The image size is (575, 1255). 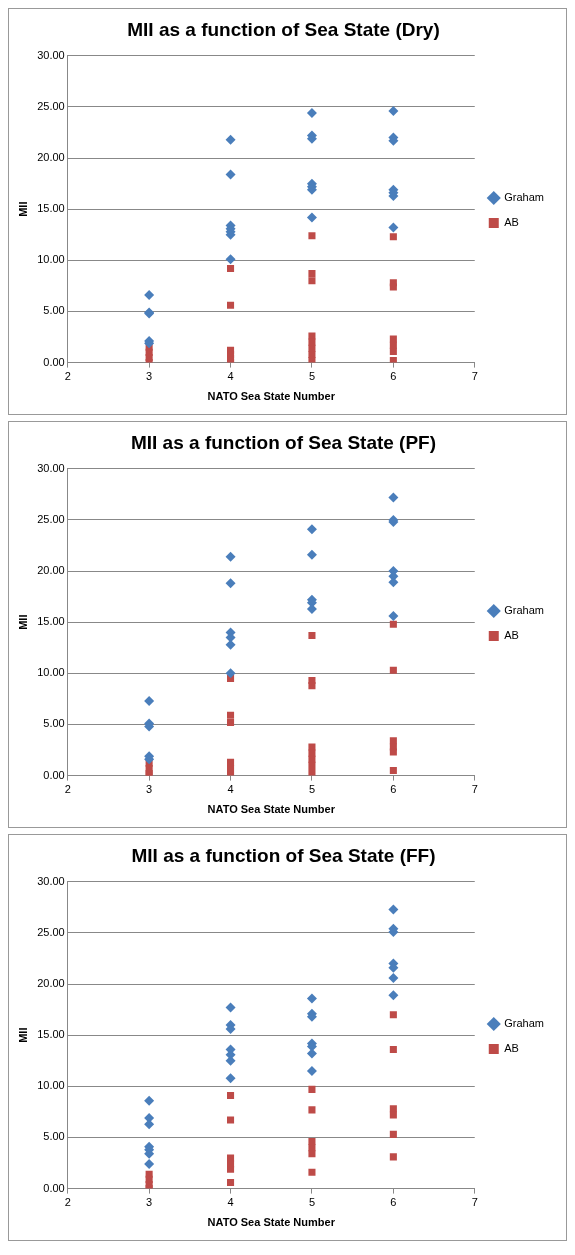 I want to click on chart-title: MII as a function of Sea State (PF), so click(x=283, y=442).